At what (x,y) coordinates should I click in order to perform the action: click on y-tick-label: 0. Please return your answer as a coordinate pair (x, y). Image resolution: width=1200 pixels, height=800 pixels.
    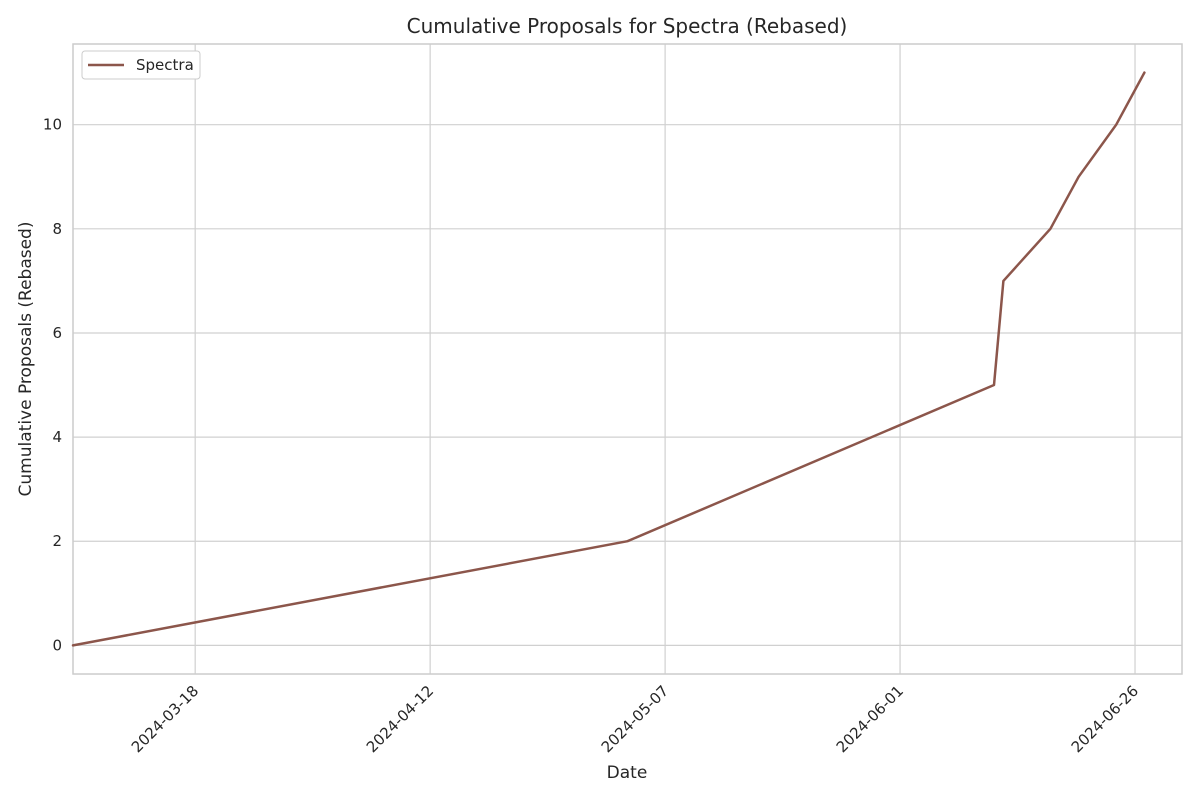
    Looking at the image, I should click on (57, 645).